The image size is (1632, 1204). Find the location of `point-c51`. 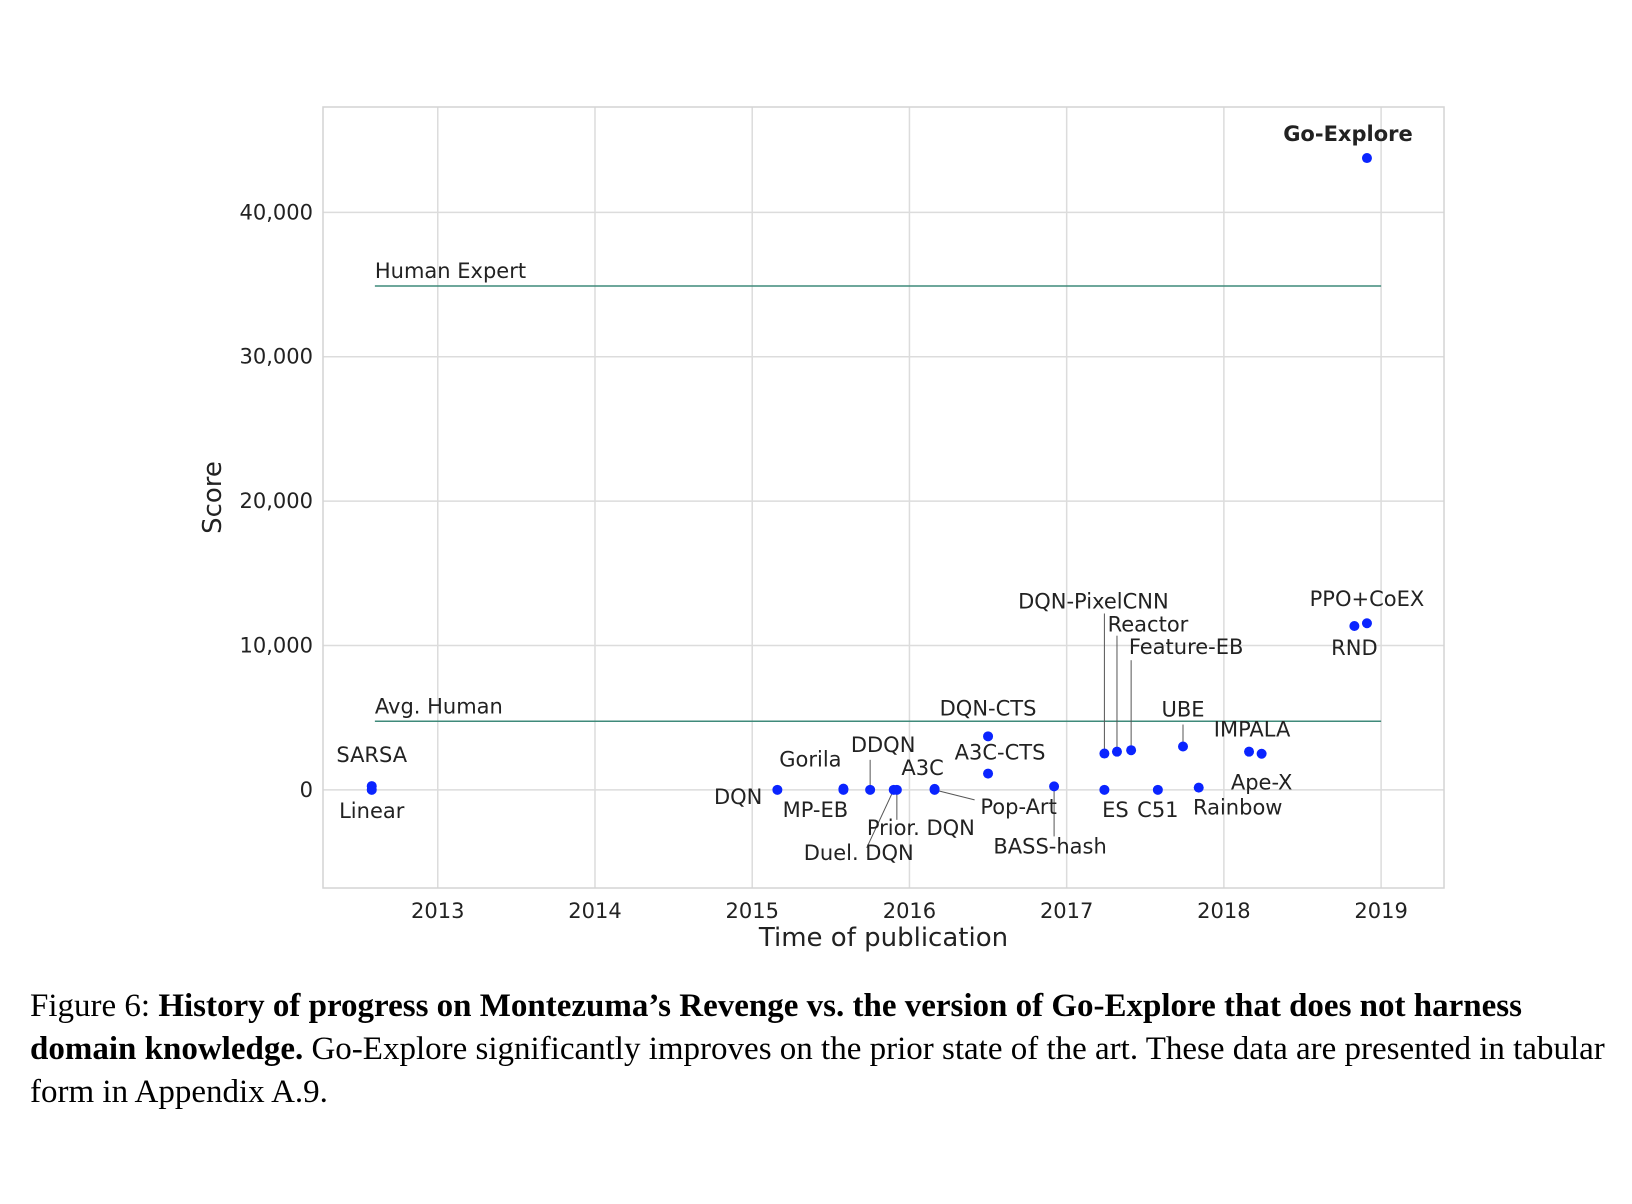

point-c51 is located at coordinates (1157, 789).